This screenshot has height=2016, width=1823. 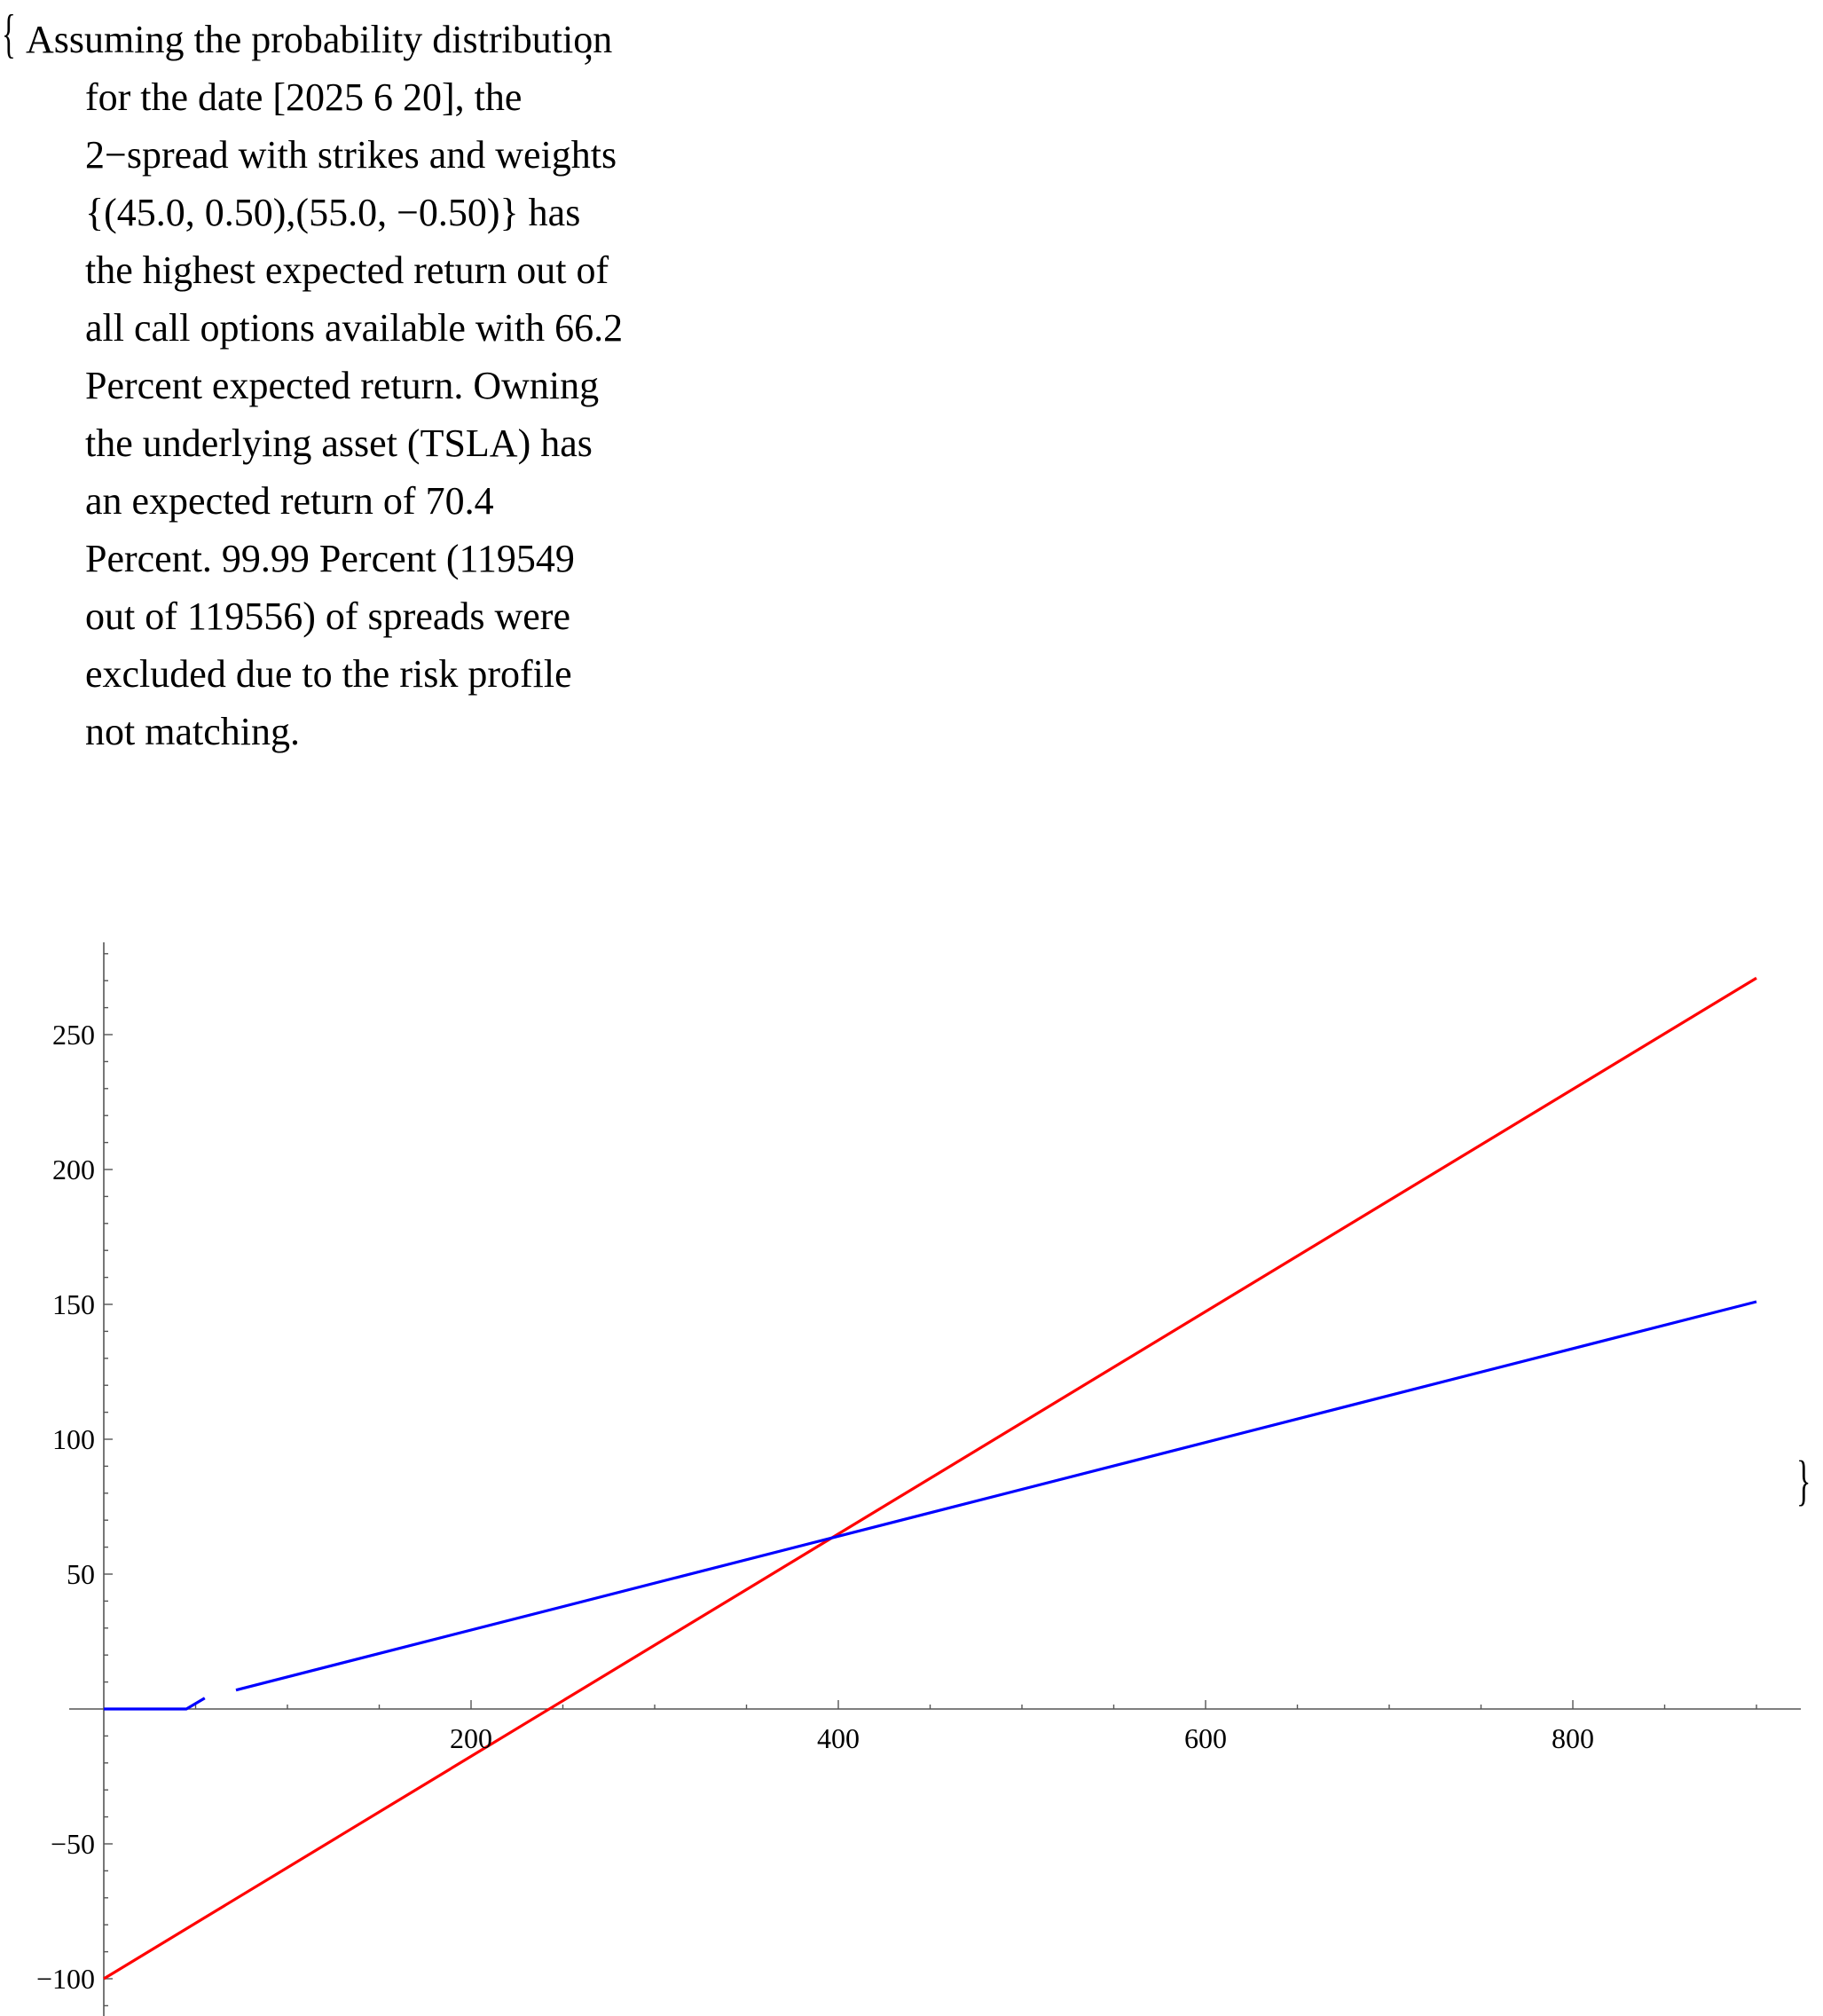 I want to click on y-tick-label: 50, so click(x=81, y=1574).